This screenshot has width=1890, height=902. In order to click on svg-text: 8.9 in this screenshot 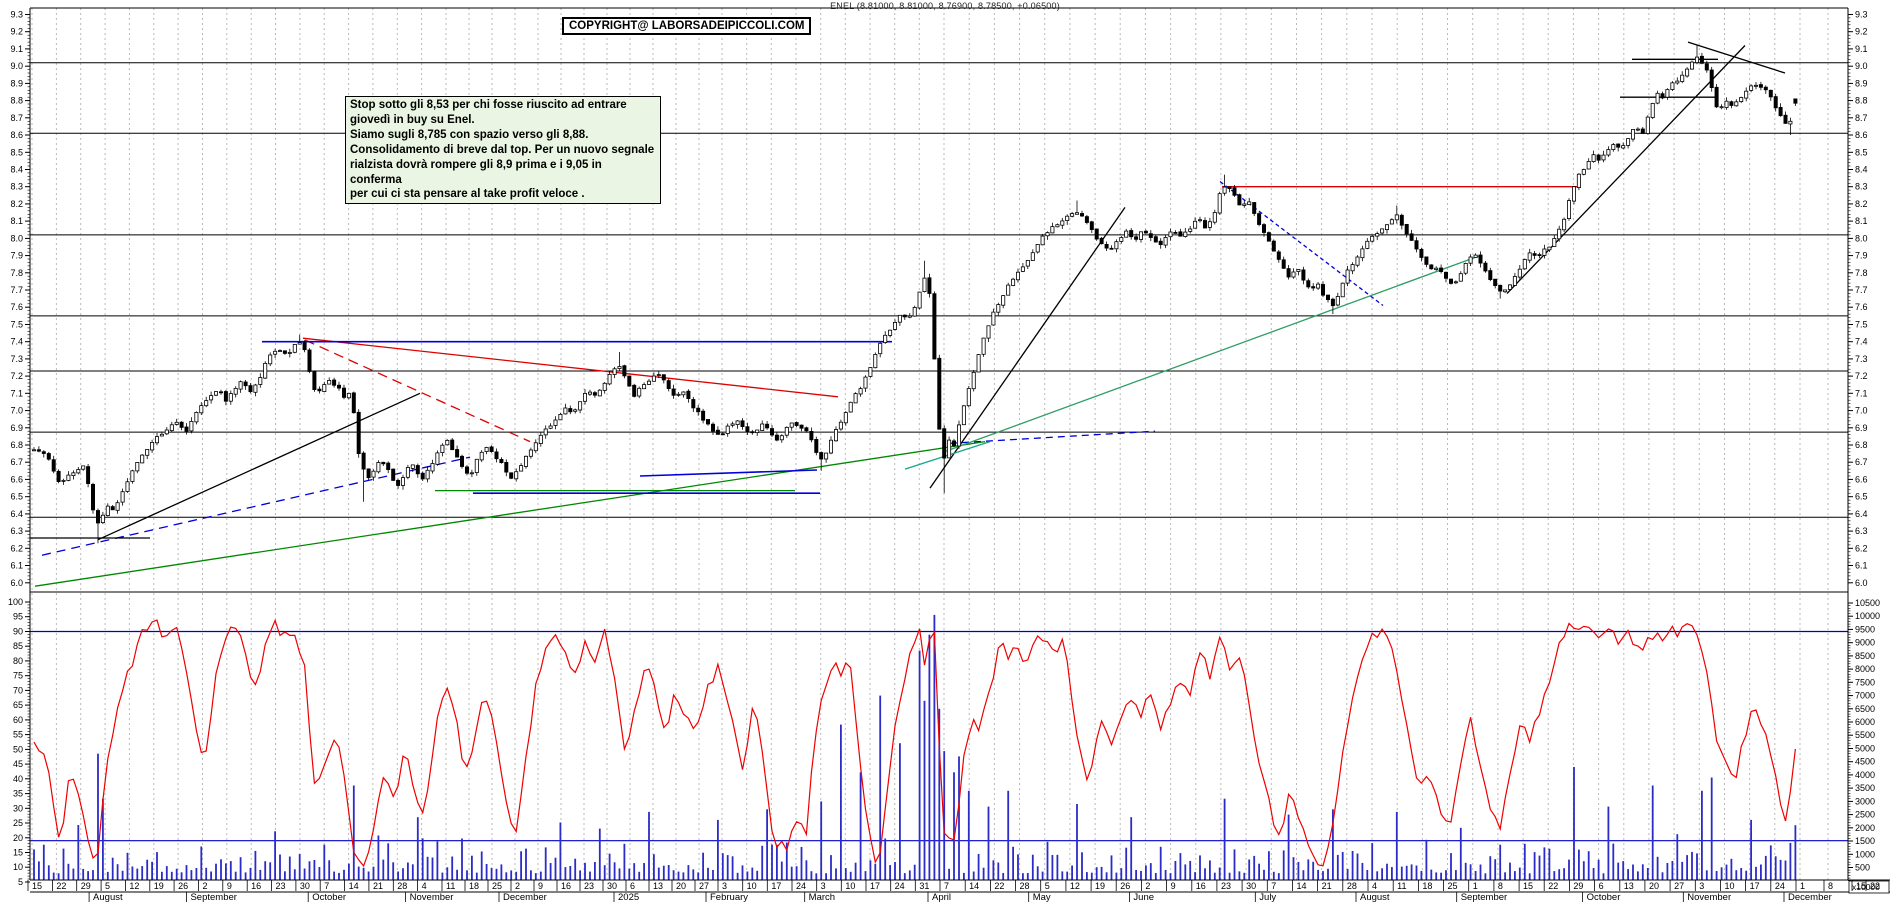, I will do `click(16, 83)`.